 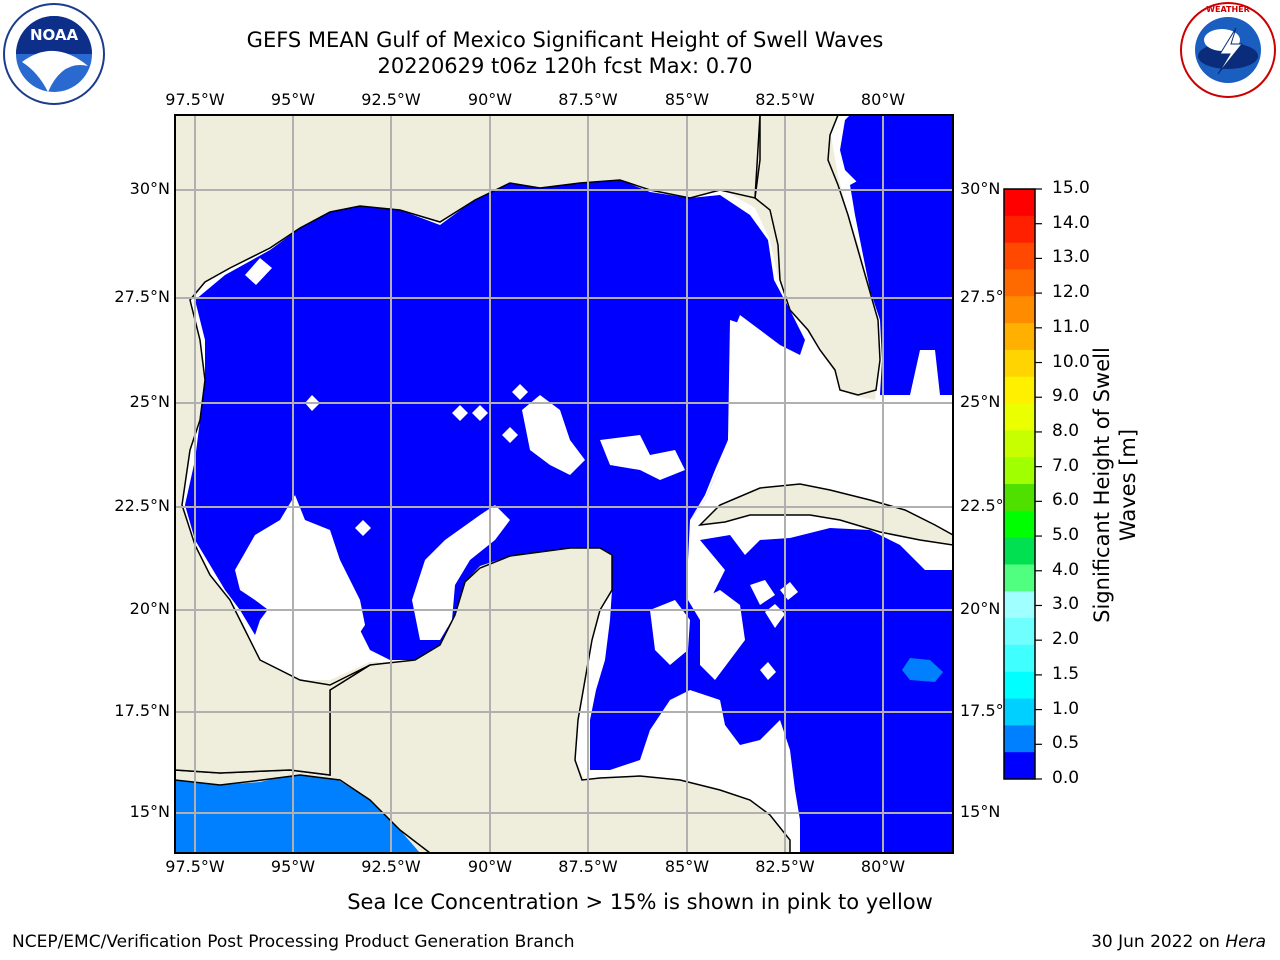 What do you see at coordinates (883, 866) in the screenshot?
I see `lon-label-bottom: 80°W` at bounding box center [883, 866].